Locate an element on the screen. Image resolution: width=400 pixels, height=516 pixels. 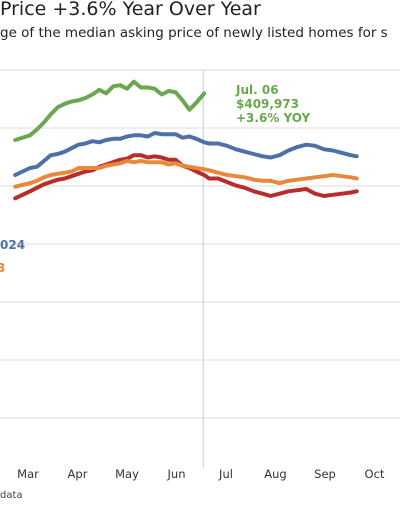
series-line-s2024 is located at coordinates (186, 154).